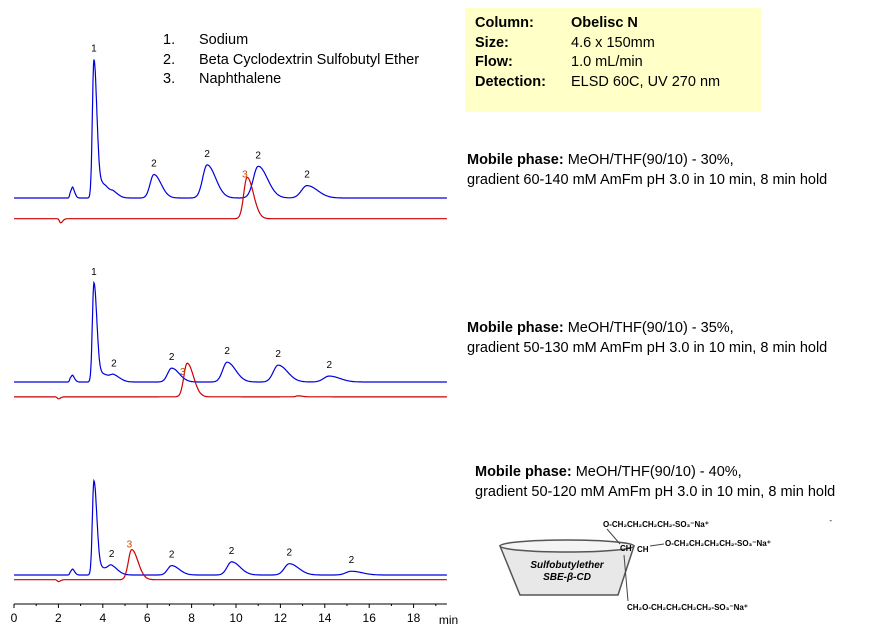 This screenshot has width=878, height=630. I want to click on condition-row: Column: Obelisc N, so click(556, 23).